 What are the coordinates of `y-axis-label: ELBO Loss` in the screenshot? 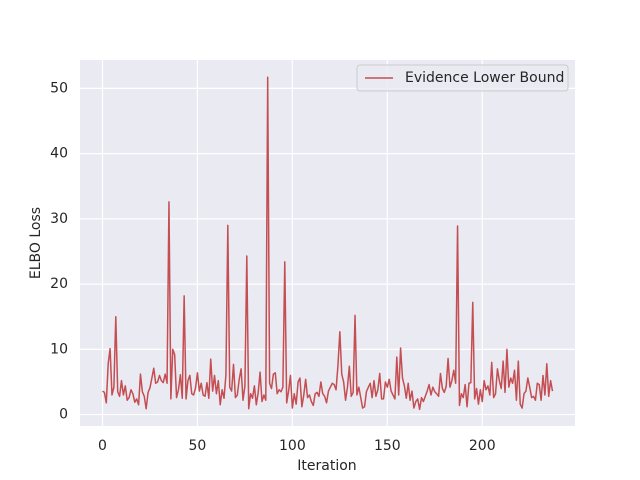 It's located at (36, 243).